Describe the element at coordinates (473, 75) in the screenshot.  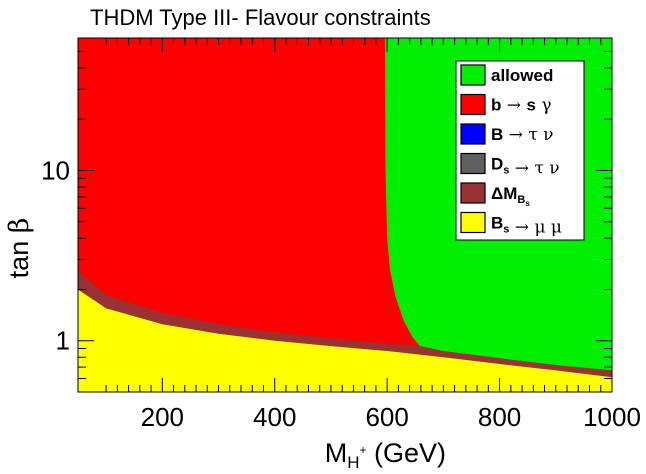
I see `legend-swatch-allowed` at that location.